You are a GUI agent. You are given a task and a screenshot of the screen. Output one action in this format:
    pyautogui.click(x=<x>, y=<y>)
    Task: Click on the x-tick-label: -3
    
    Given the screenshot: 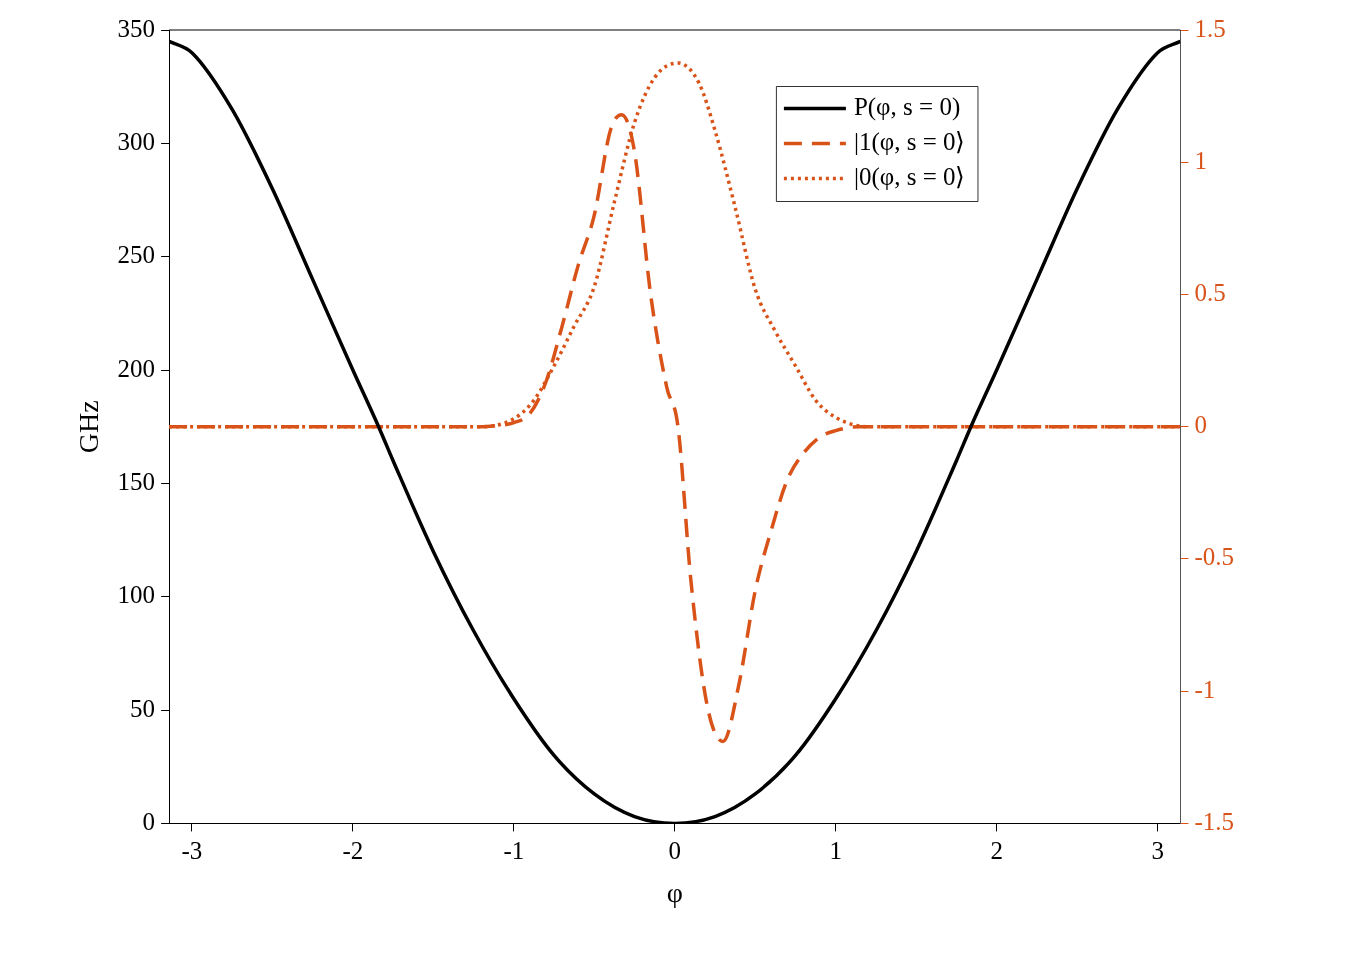 What is the action you would take?
    pyautogui.click(x=192, y=850)
    